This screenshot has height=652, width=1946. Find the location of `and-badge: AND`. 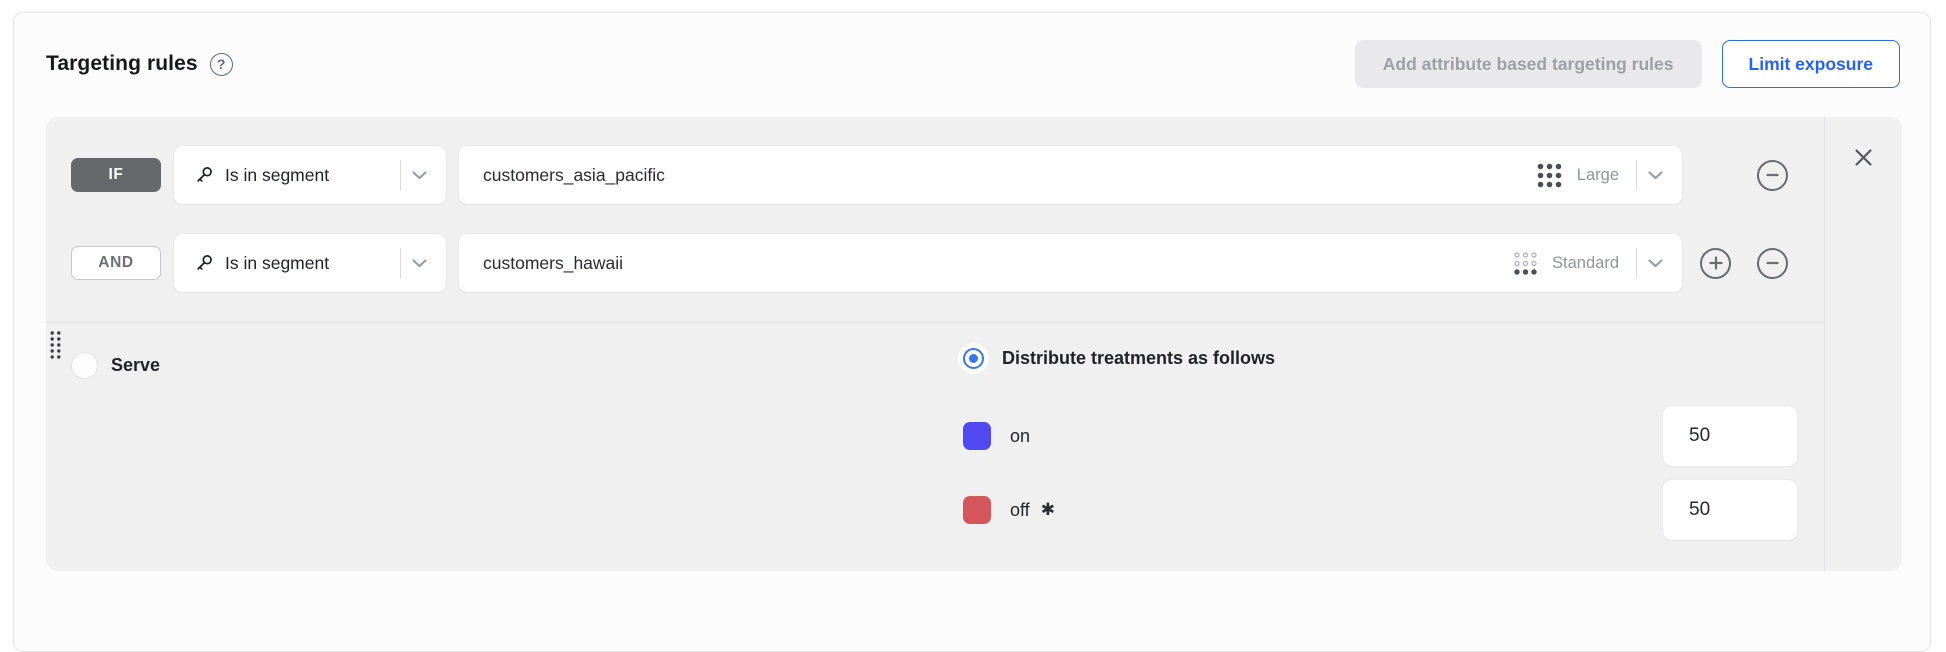

and-badge: AND is located at coordinates (116, 263).